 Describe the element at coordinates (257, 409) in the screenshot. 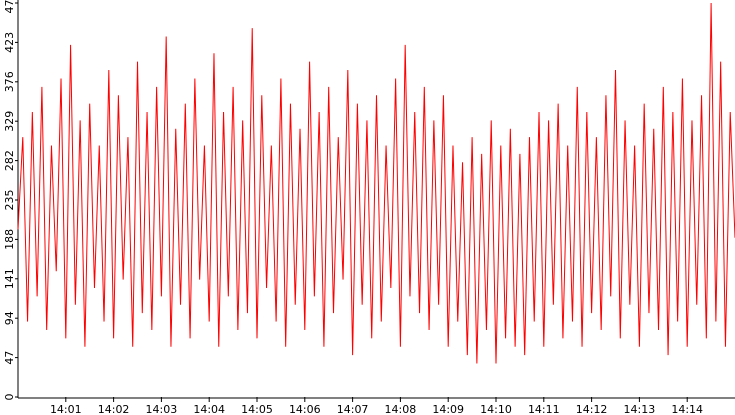

I see `x-tick-label: 14:05` at that location.